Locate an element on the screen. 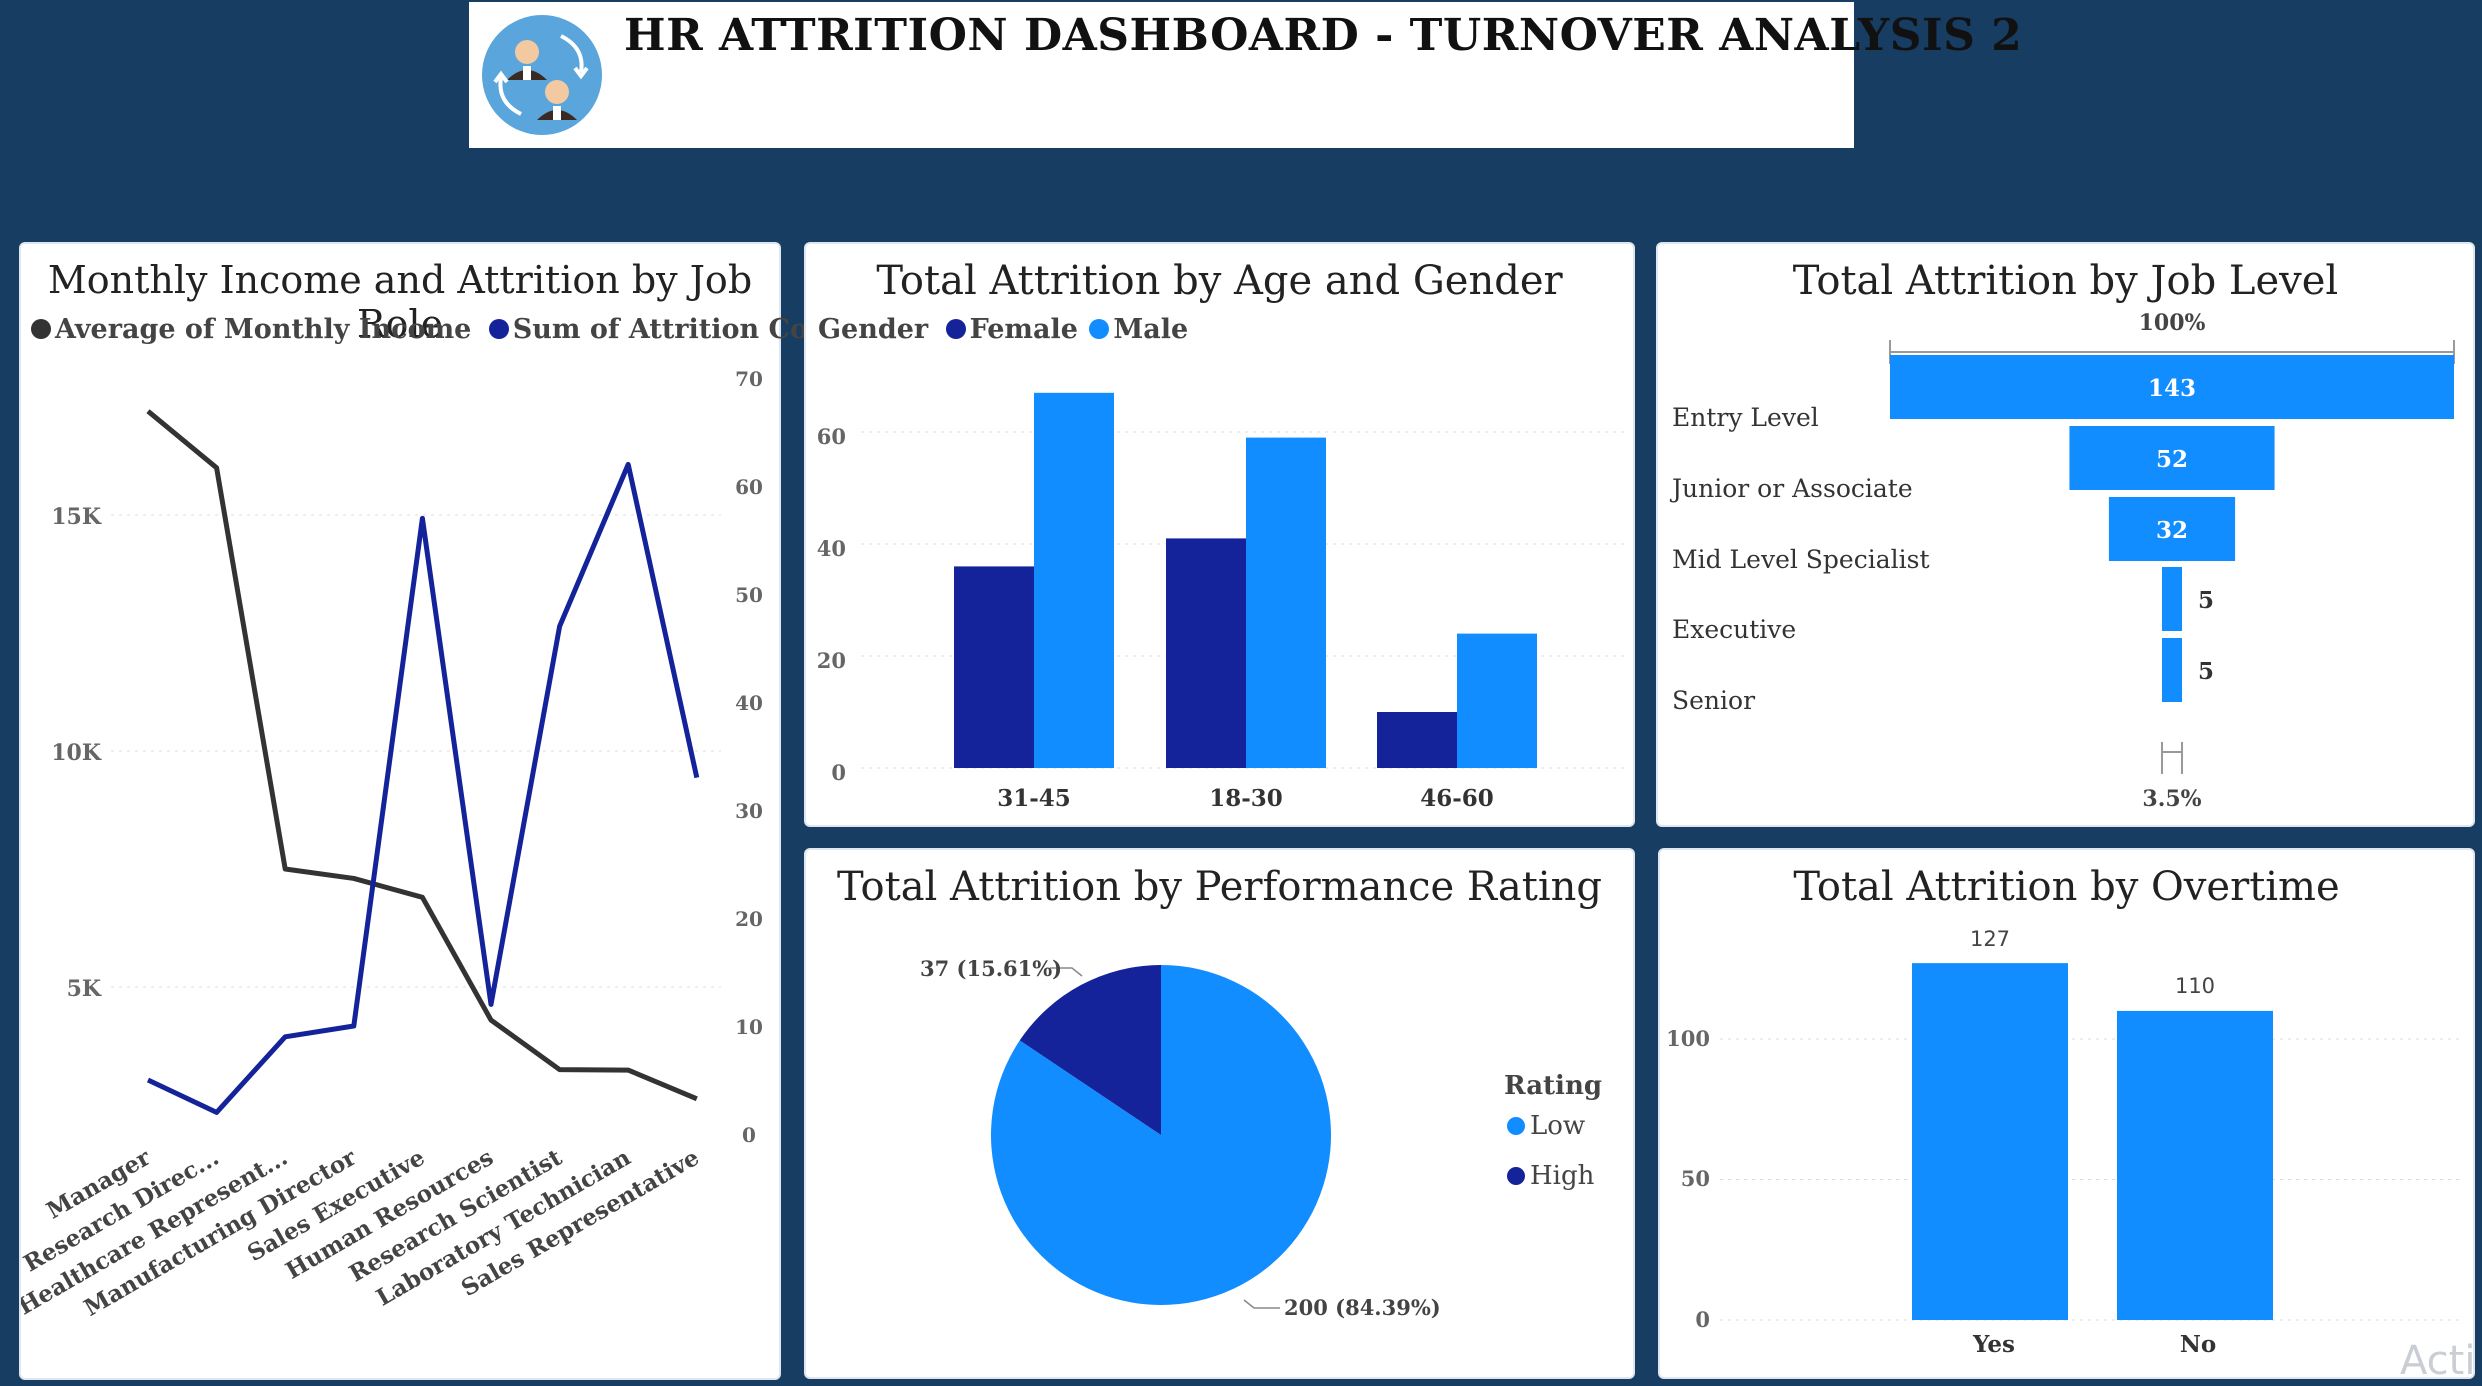 The width and height of the screenshot is (2482, 1386). y-right-tick: 60 is located at coordinates (749, 487).